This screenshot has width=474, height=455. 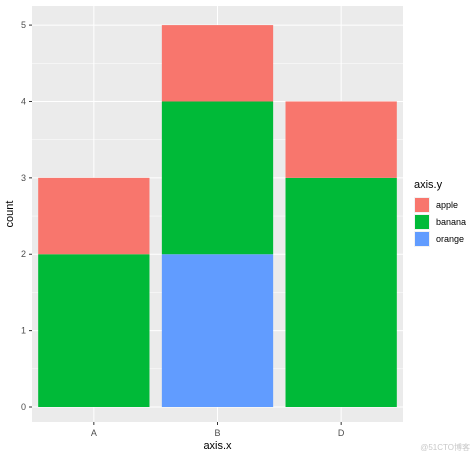 I want to click on y-tick-label: 1, so click(x=23, y=331).